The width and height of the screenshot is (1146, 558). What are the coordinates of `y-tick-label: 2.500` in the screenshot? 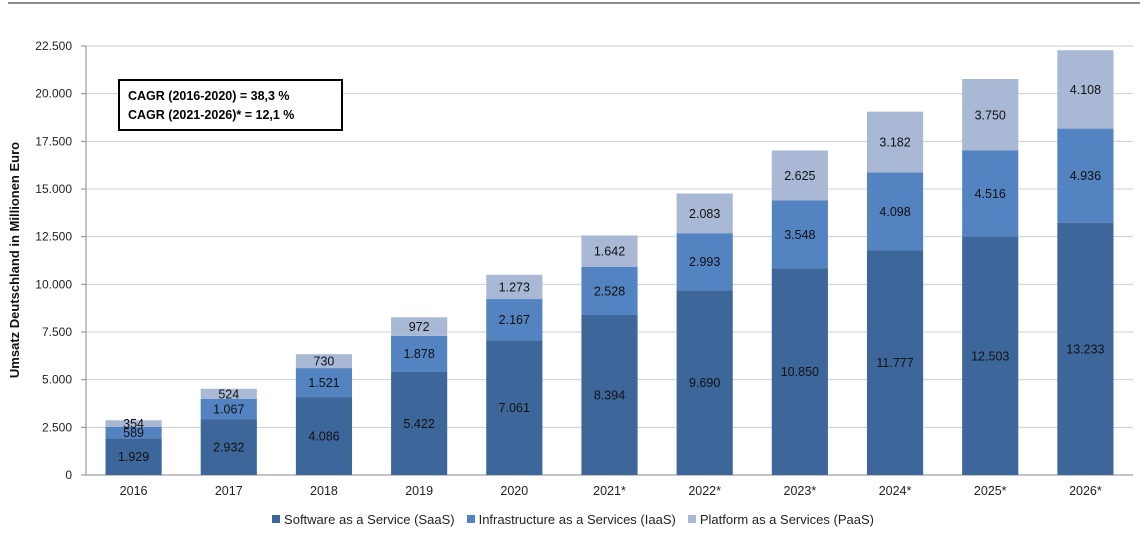 It's located at (57, 427).